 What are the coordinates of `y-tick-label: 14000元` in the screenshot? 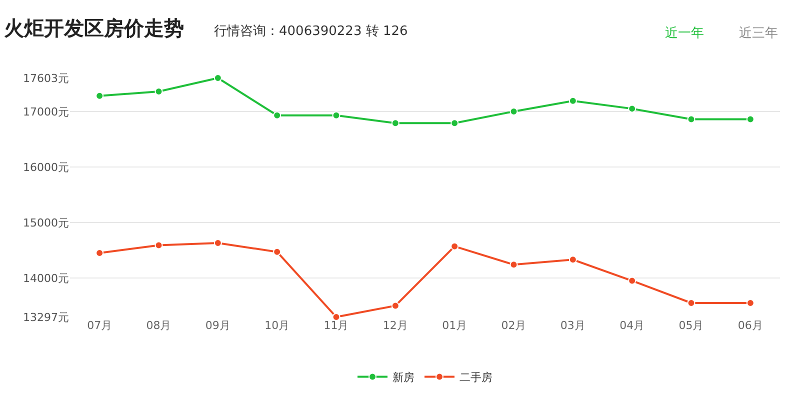 It's located at (46, 278).